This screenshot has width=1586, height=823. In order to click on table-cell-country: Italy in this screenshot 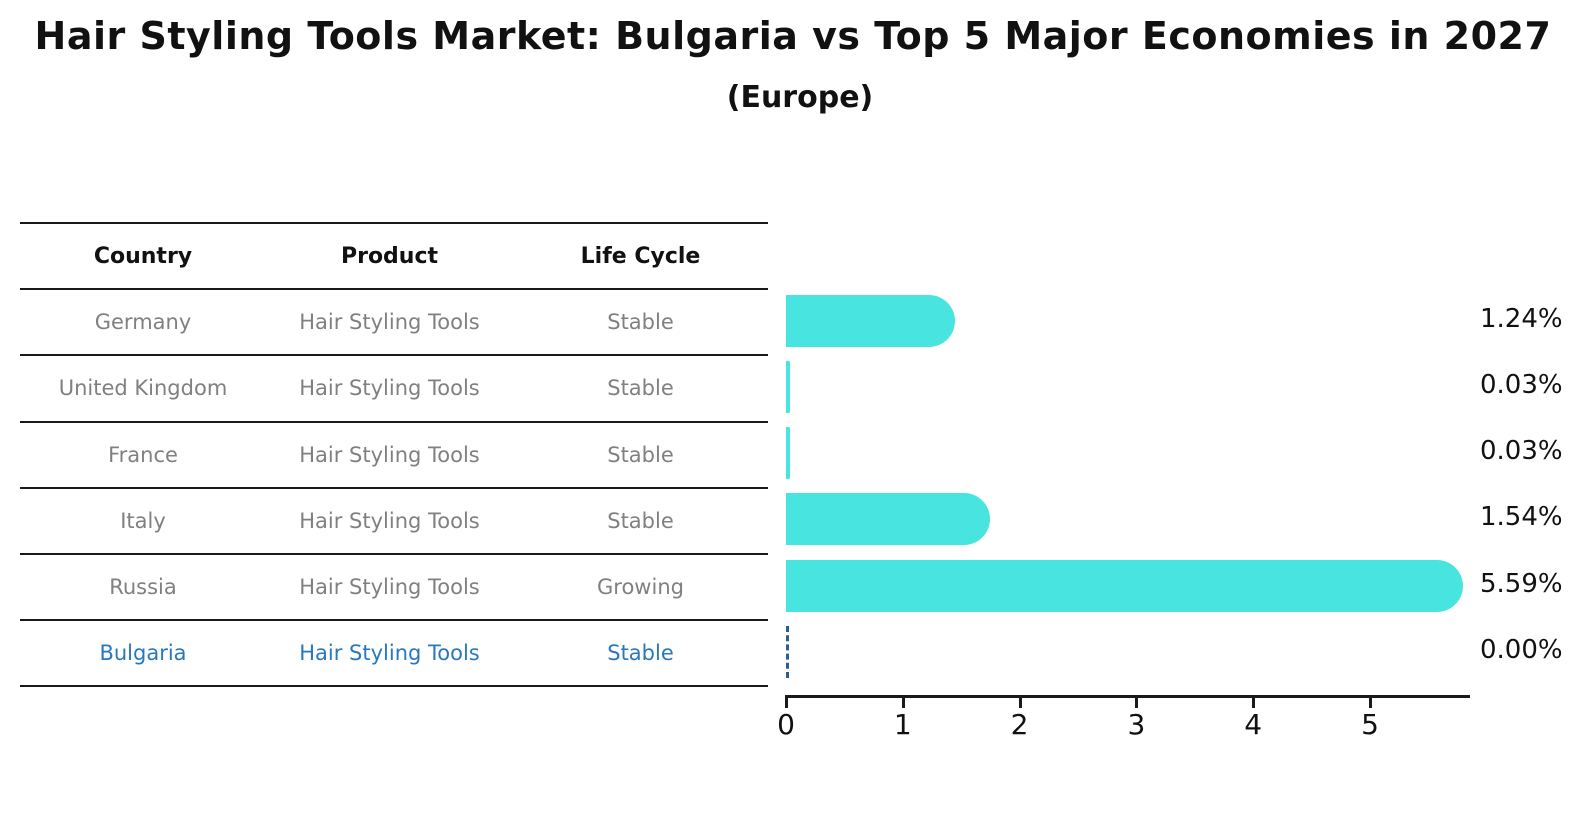, I will do `click(143, 520)`.